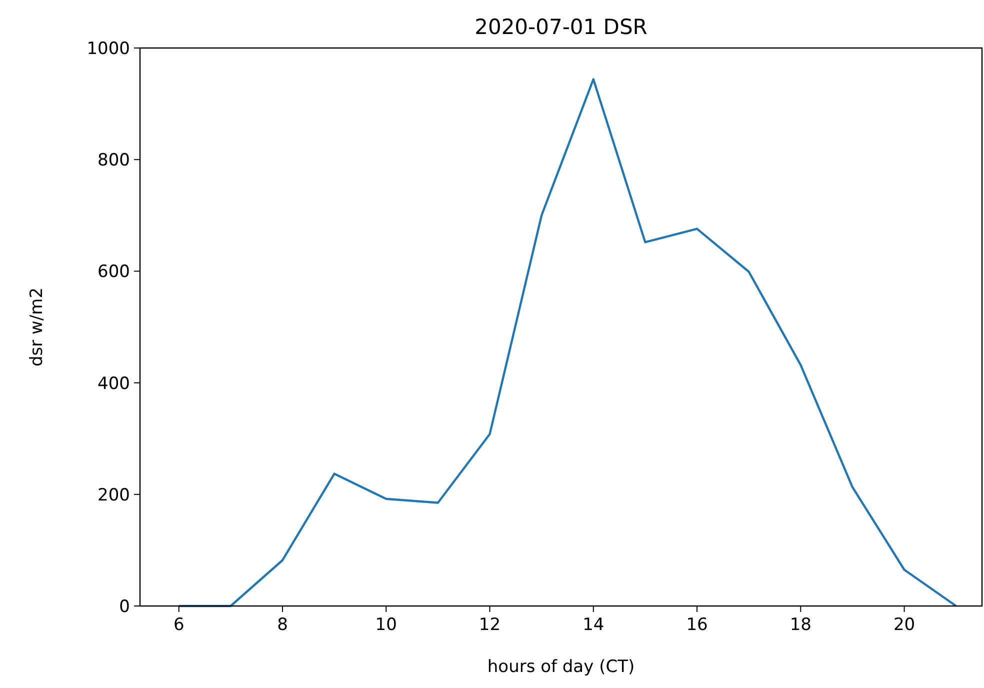 This screenshot has width=984, height=688. Describe the element at coordinates (114, 272) in the screenshot. I see `y-tick-label: 600` at that location.